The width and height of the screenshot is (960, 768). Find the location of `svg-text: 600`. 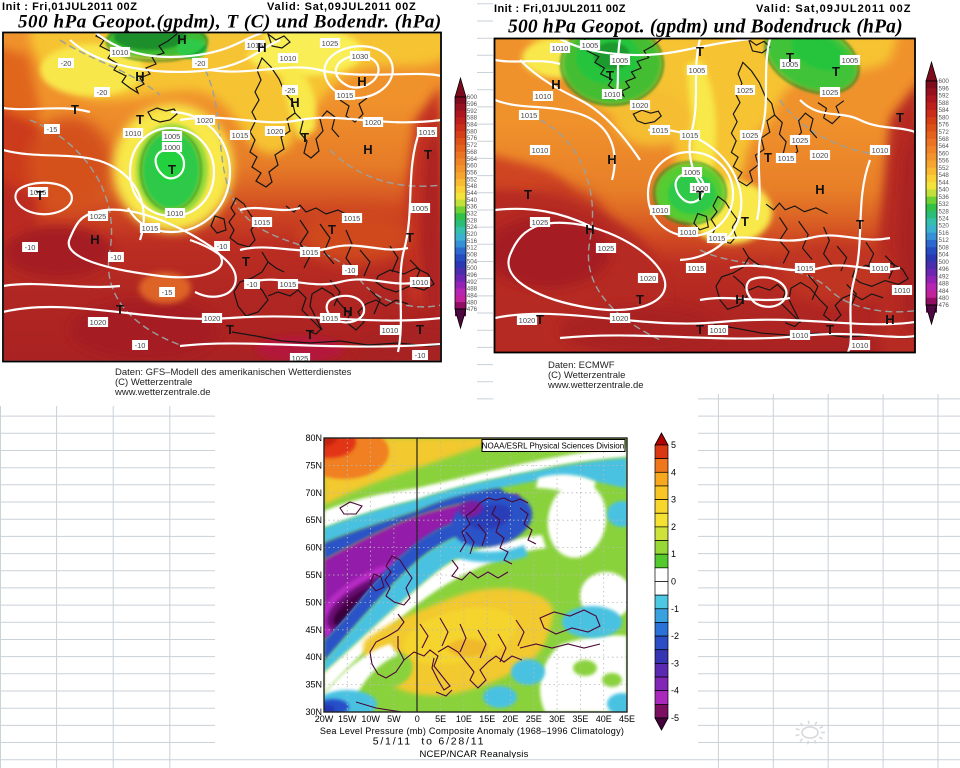

svg-text: 600 is located at coordinates (944, 81).